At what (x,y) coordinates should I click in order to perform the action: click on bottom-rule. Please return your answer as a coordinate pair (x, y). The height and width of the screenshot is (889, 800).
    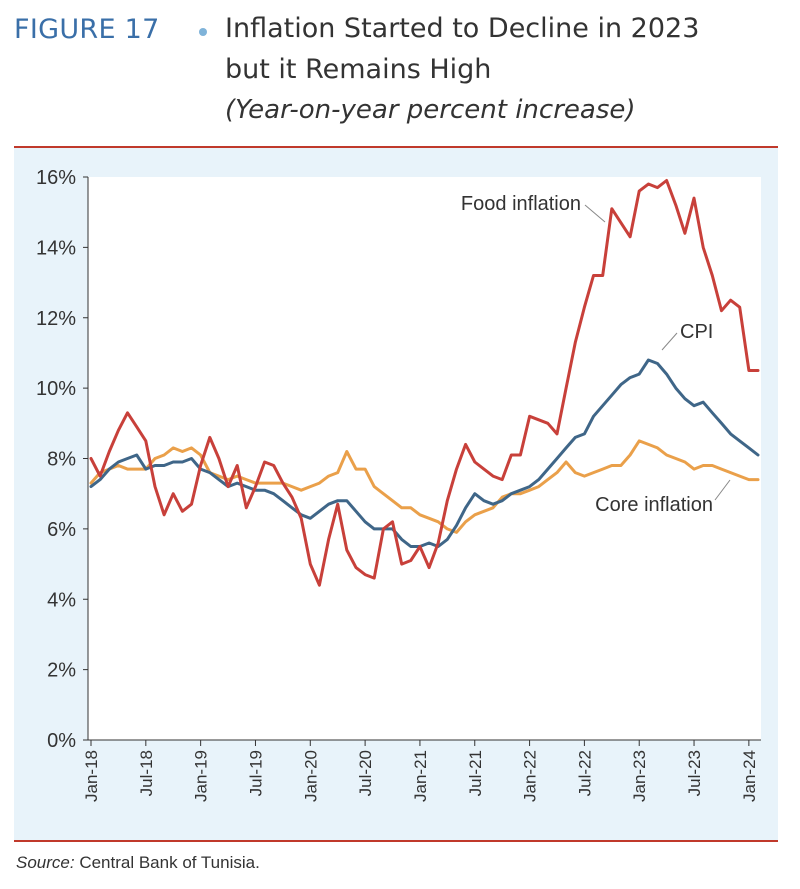
    Looking at the image, I should click on (396, 841).